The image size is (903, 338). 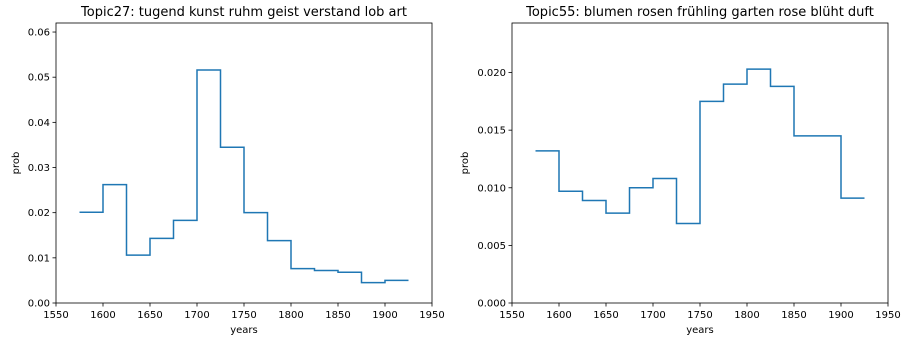 I want to click on y-tick-label: 0.05, so click(x=39, y=78).